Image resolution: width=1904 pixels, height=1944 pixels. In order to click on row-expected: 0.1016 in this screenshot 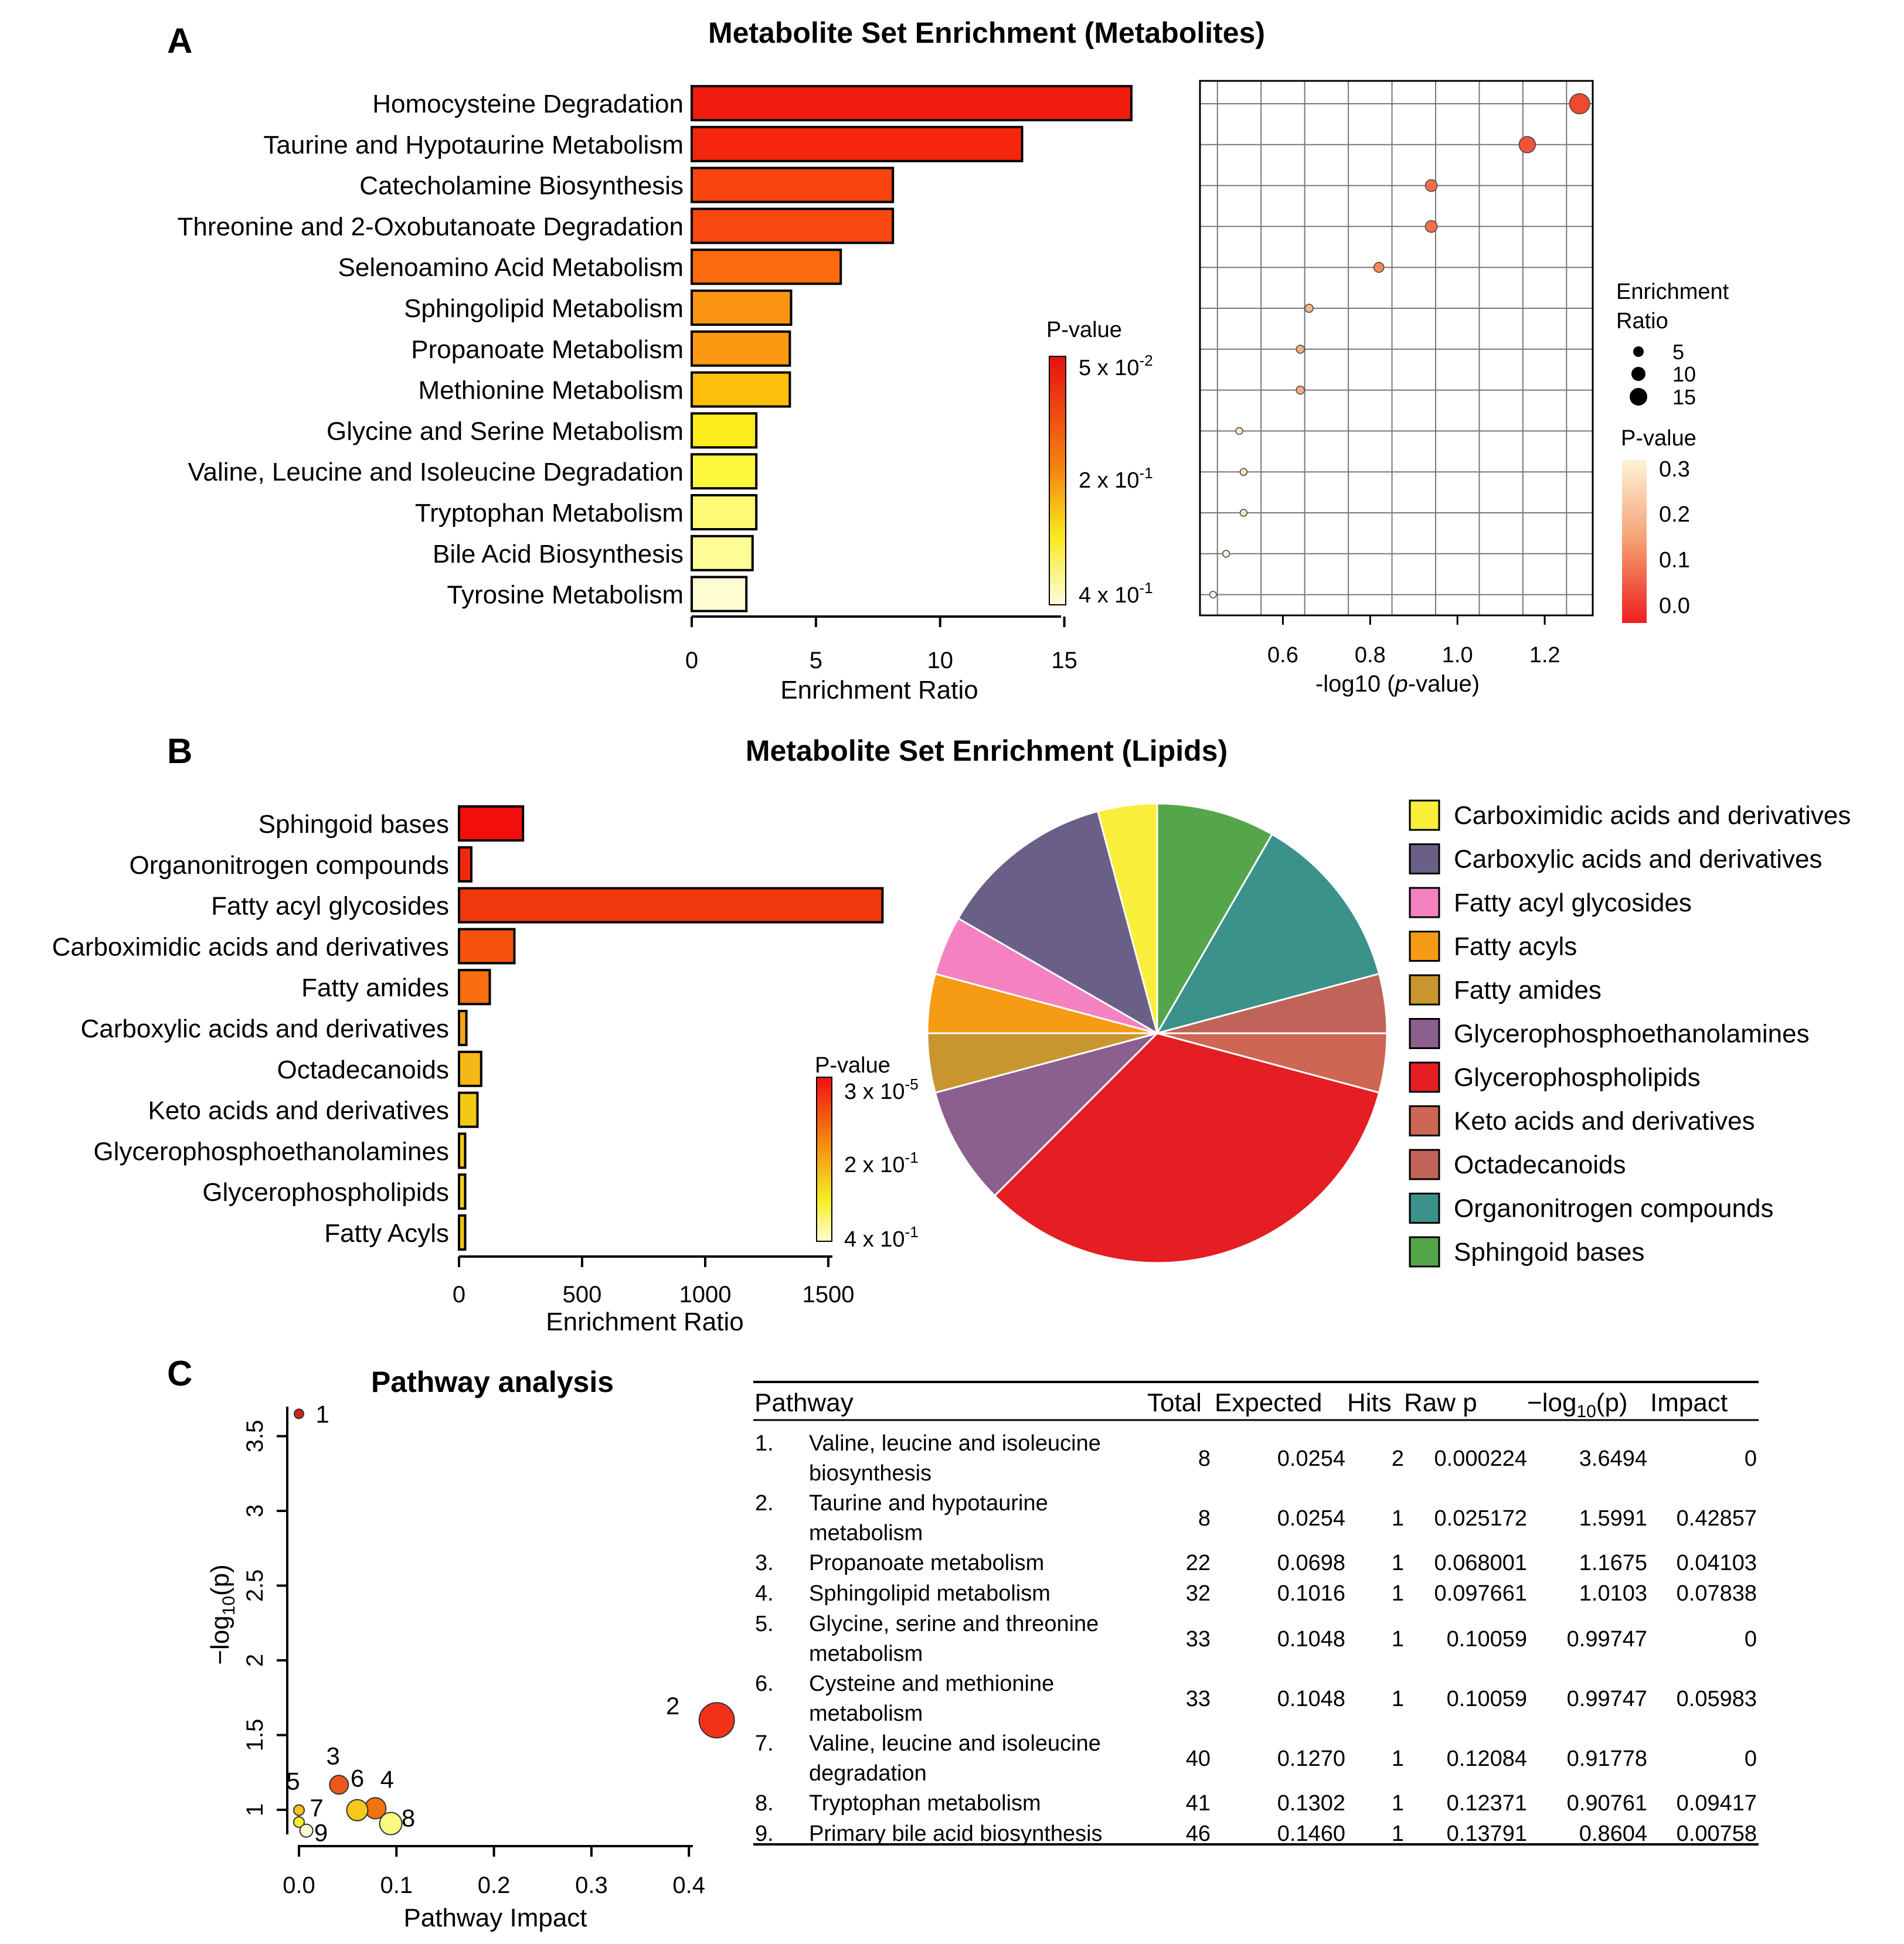, I will do `click(1311, 1593)`.